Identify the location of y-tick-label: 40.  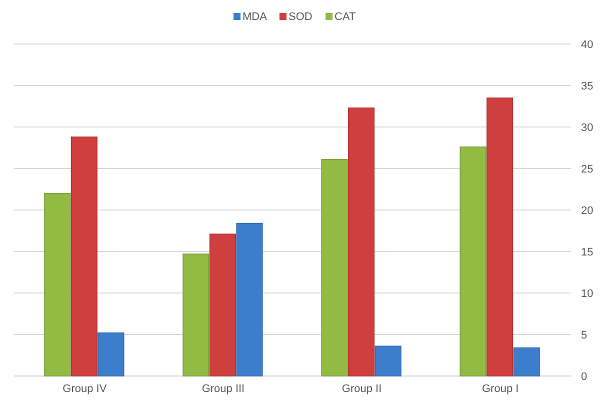
(587, 44).